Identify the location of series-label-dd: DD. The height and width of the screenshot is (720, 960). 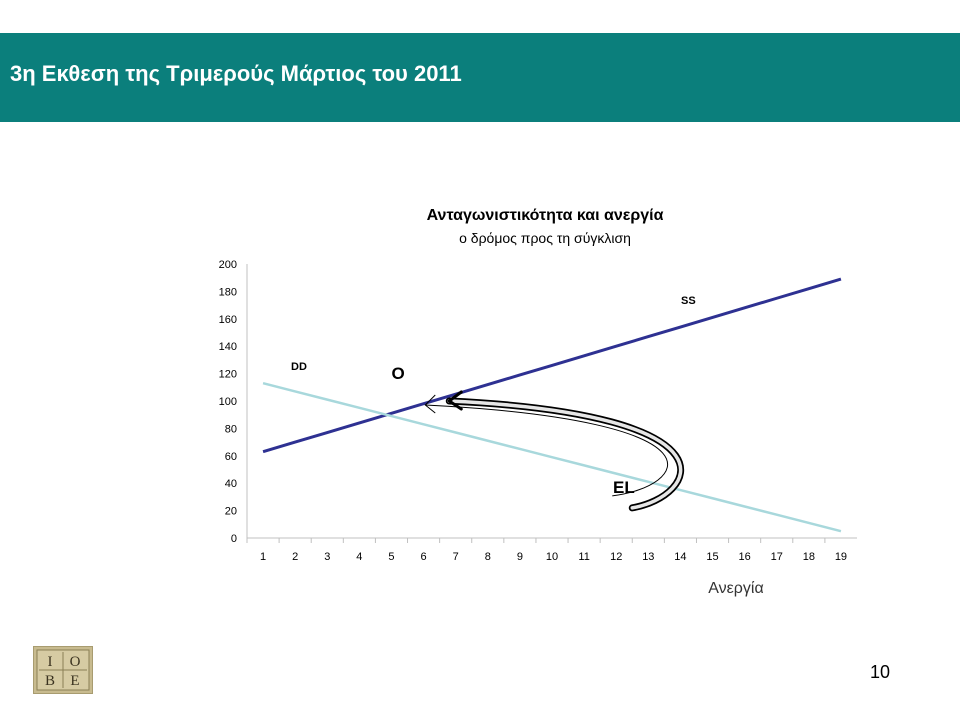
(299, 367).